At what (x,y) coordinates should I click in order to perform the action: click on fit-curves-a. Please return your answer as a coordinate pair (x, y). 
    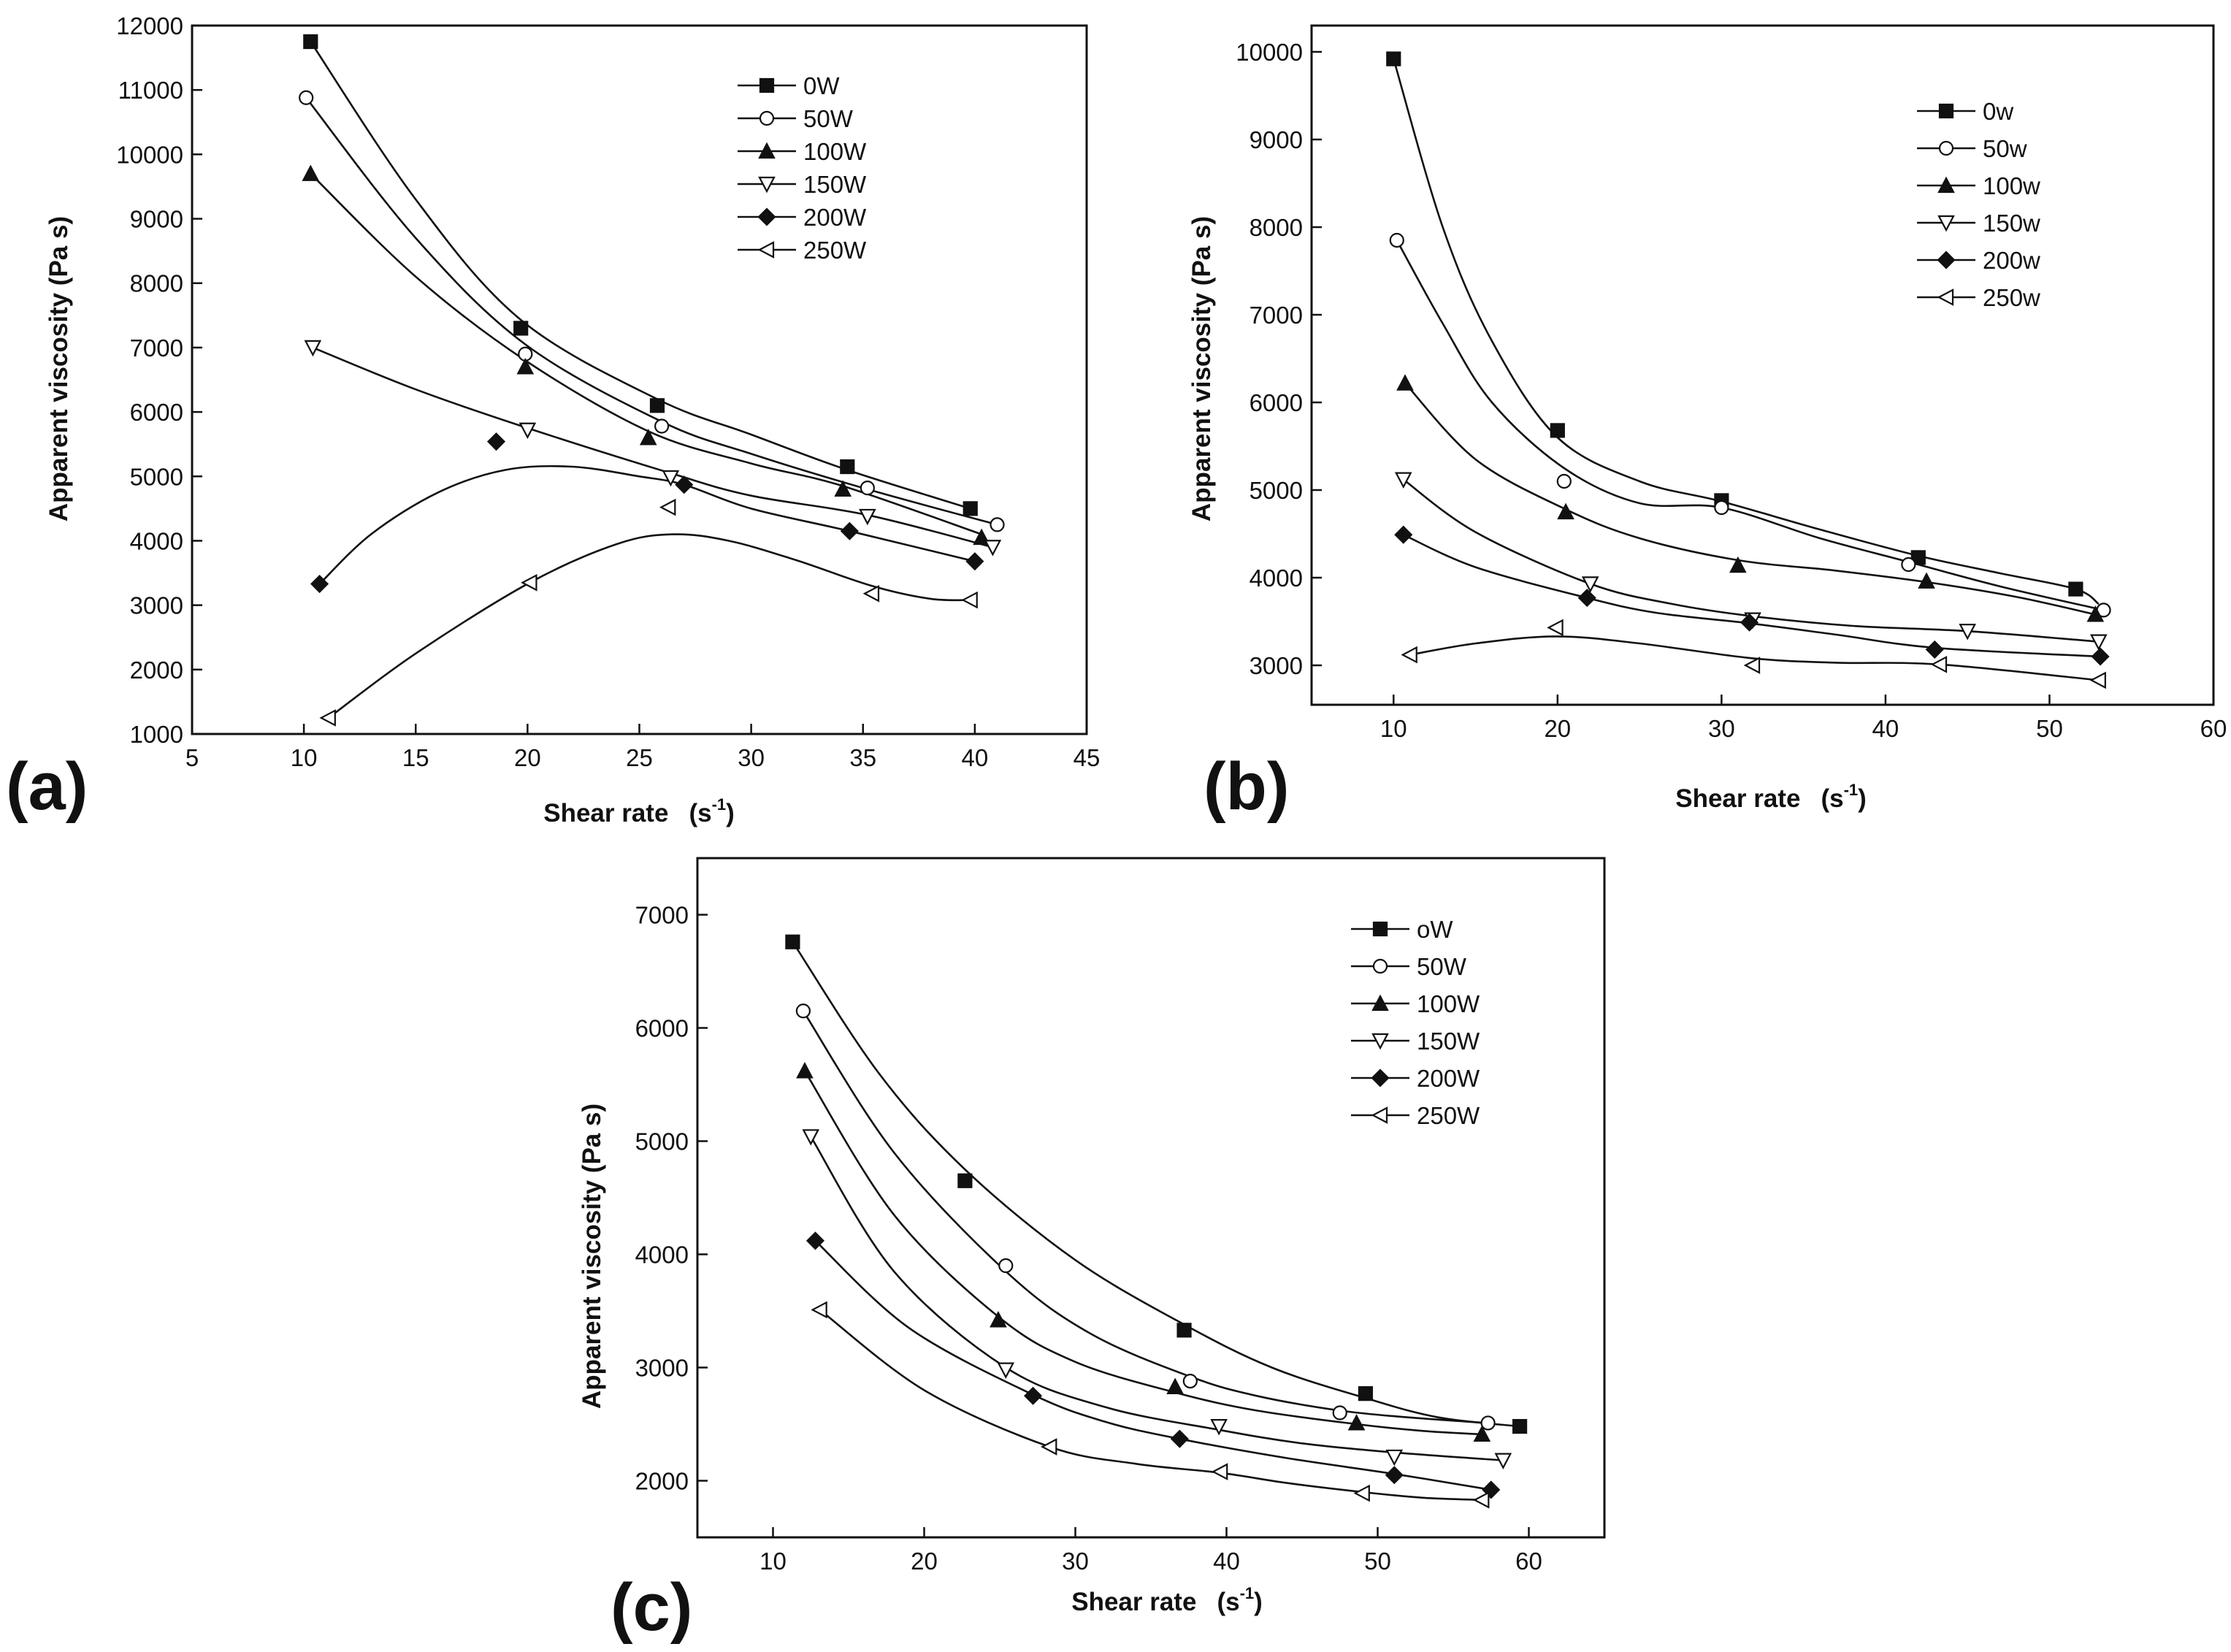
    Looking at the image, I should click on (651, 380).